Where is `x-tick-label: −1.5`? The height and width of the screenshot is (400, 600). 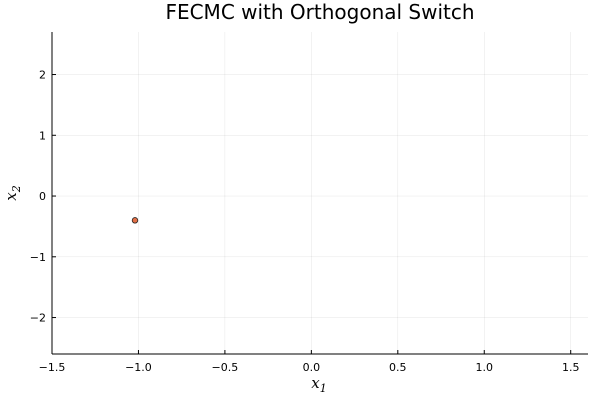
x-tick-label: −1.5 is located at coordinates (52, 367).